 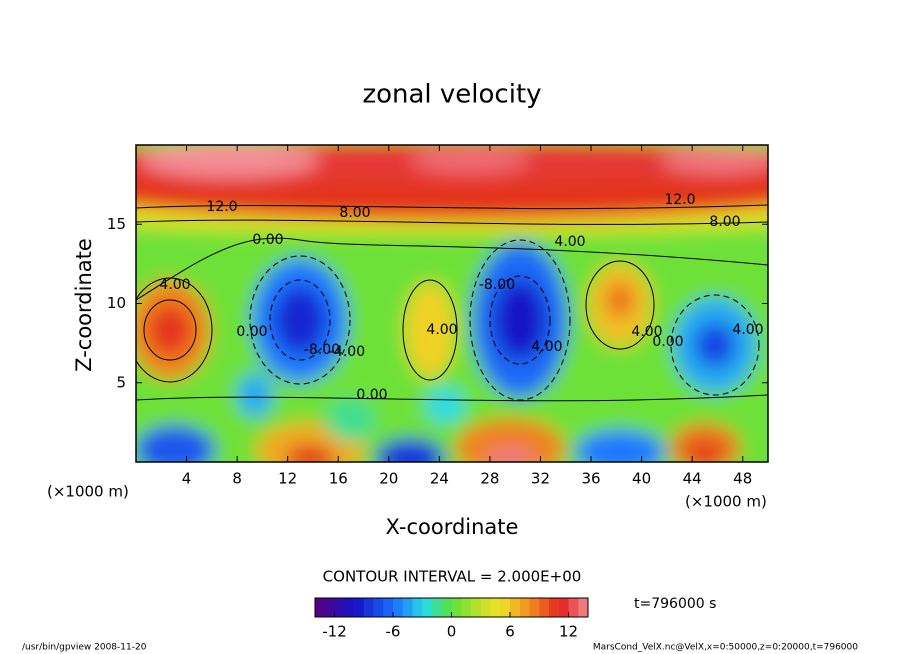 What do you see at coordinates (451, 619) in the screenshot?
I see `colorbar: -12 -6 0 6 12` at bounding box center [451, 619].